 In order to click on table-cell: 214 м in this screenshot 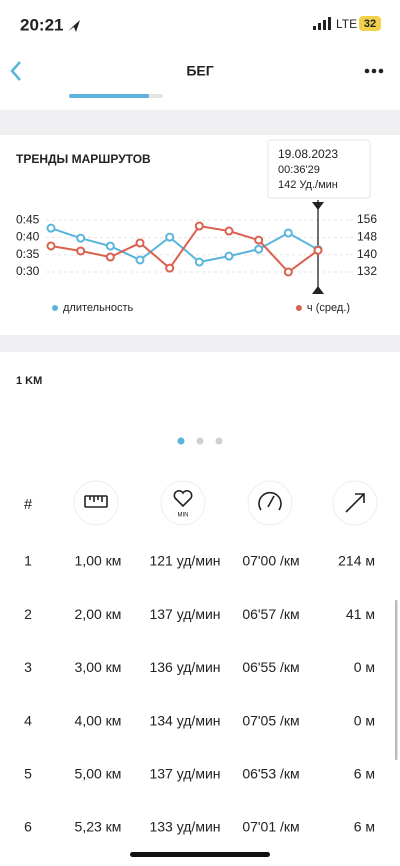, I will do `click(356, 561)`.